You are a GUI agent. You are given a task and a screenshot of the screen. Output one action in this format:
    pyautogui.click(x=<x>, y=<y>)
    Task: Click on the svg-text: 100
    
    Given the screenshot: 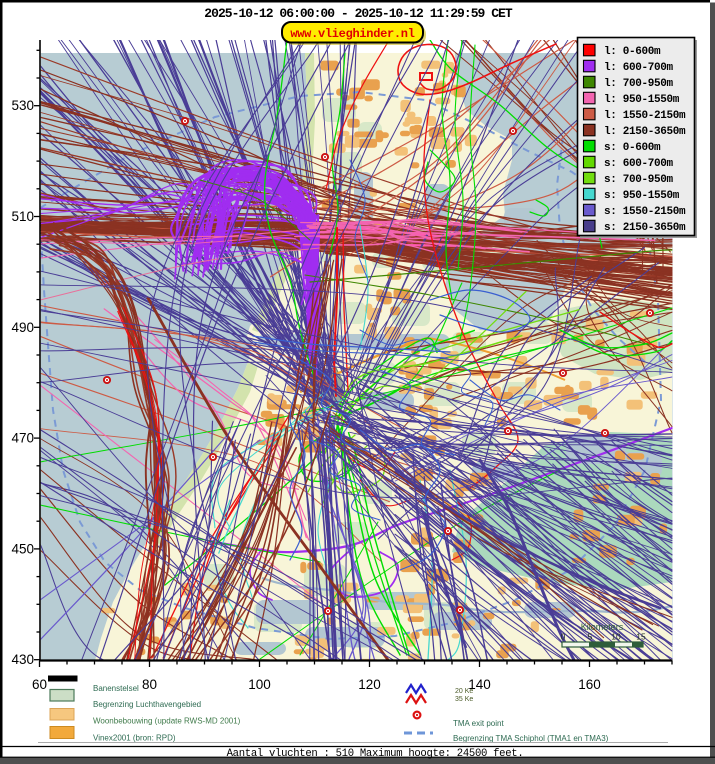 What is the action you would take?
    pyautogui.click(x=259, y=684)
    